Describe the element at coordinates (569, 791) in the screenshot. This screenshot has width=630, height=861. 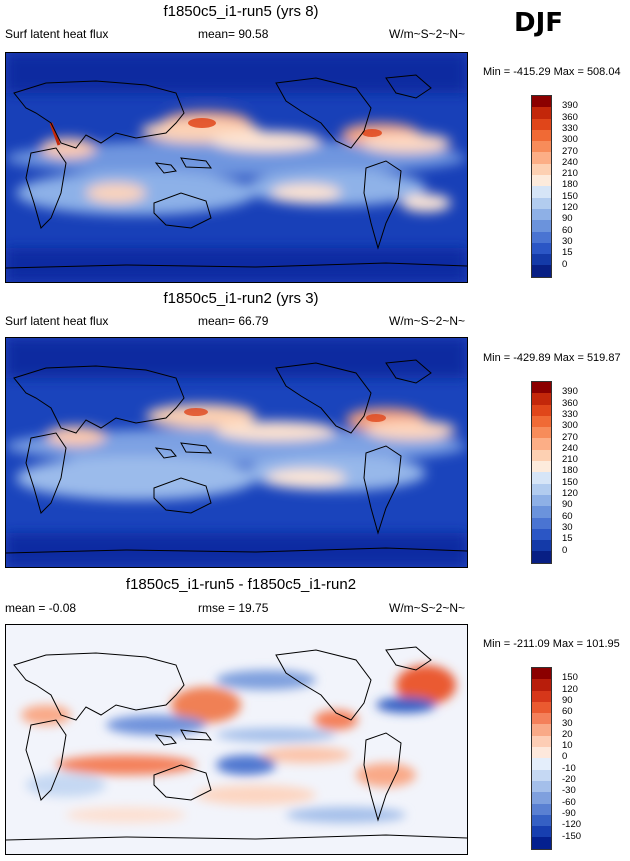
I see `colorbar-tick-label: -30` at that location.